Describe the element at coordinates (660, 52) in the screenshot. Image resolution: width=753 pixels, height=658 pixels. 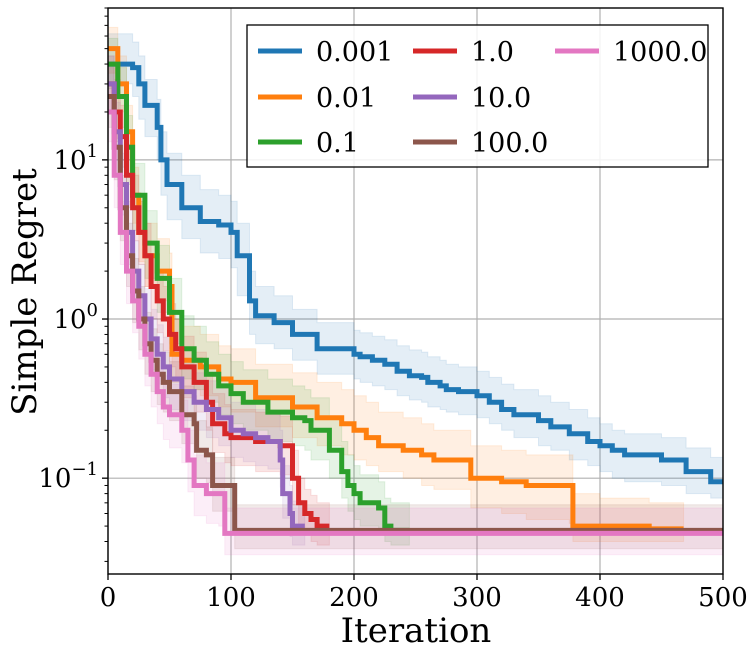
I see `legend-label: 1000.0` at that location.